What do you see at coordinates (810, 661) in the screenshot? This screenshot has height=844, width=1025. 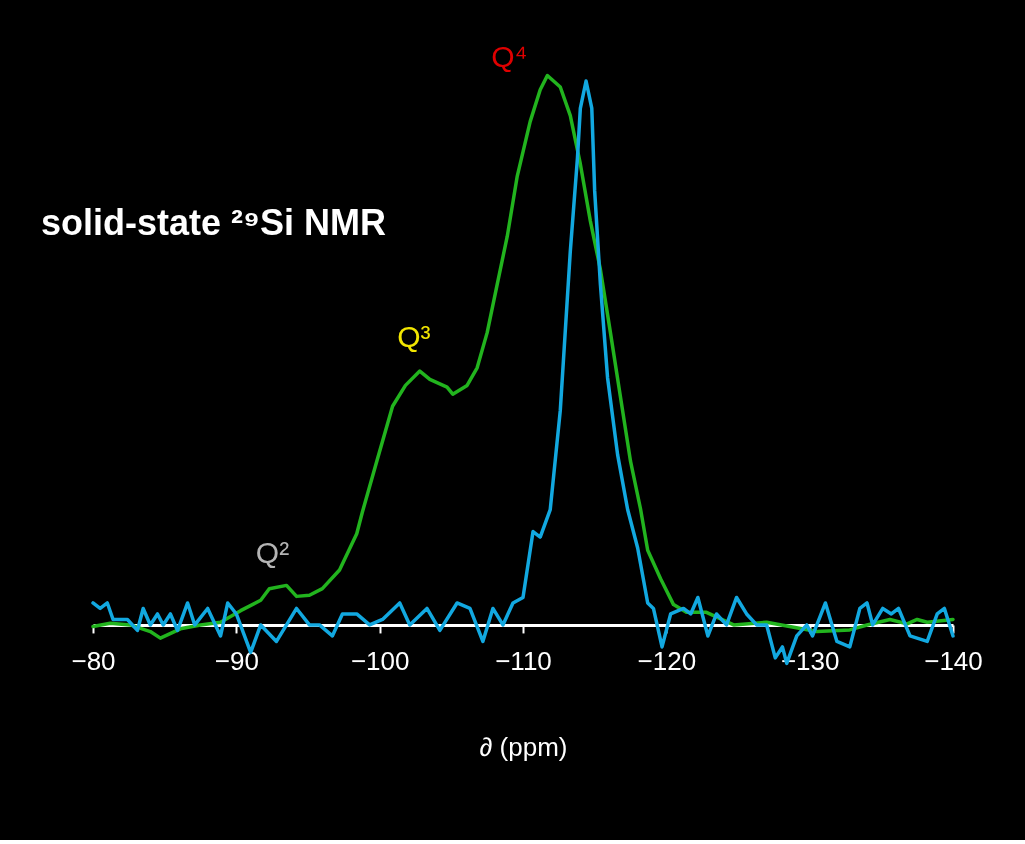 I see `x-tick-label: −130` at bounding box center [810, 661].